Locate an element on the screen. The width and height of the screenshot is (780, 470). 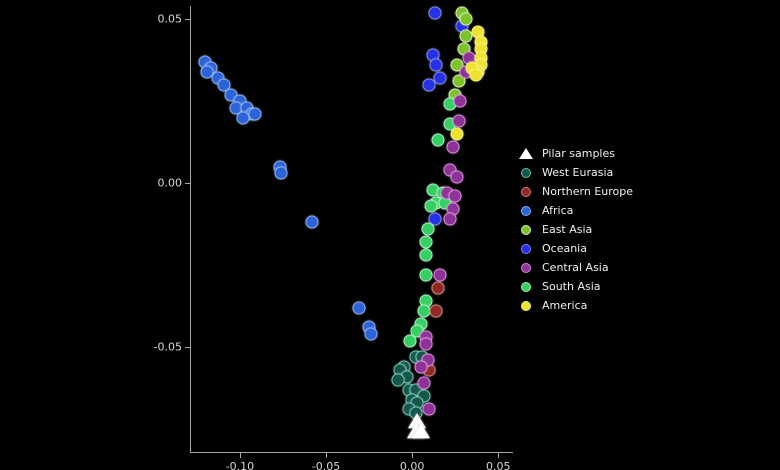
x-tick-label: 0.00 is located at coordinates (412, 465).